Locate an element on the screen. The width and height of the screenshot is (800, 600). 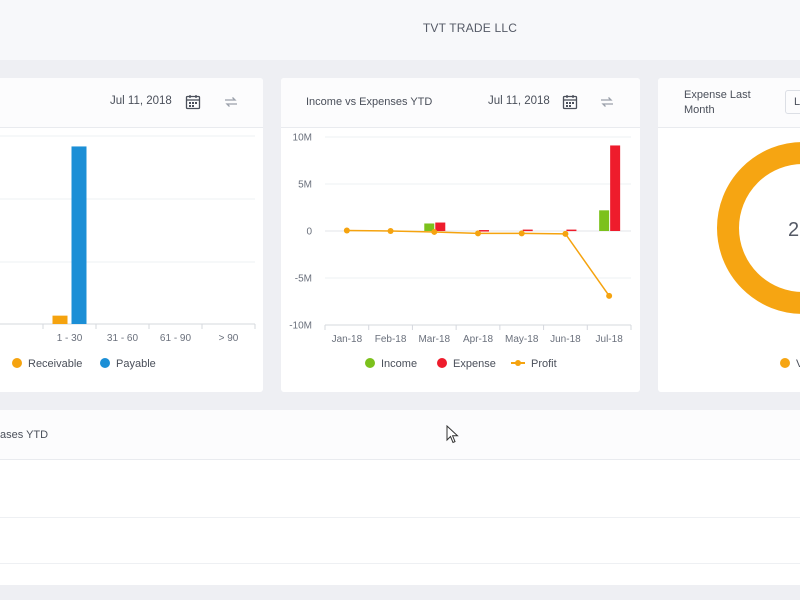
x-tick-label: Jul-18 is located at coordinates (610, 339).